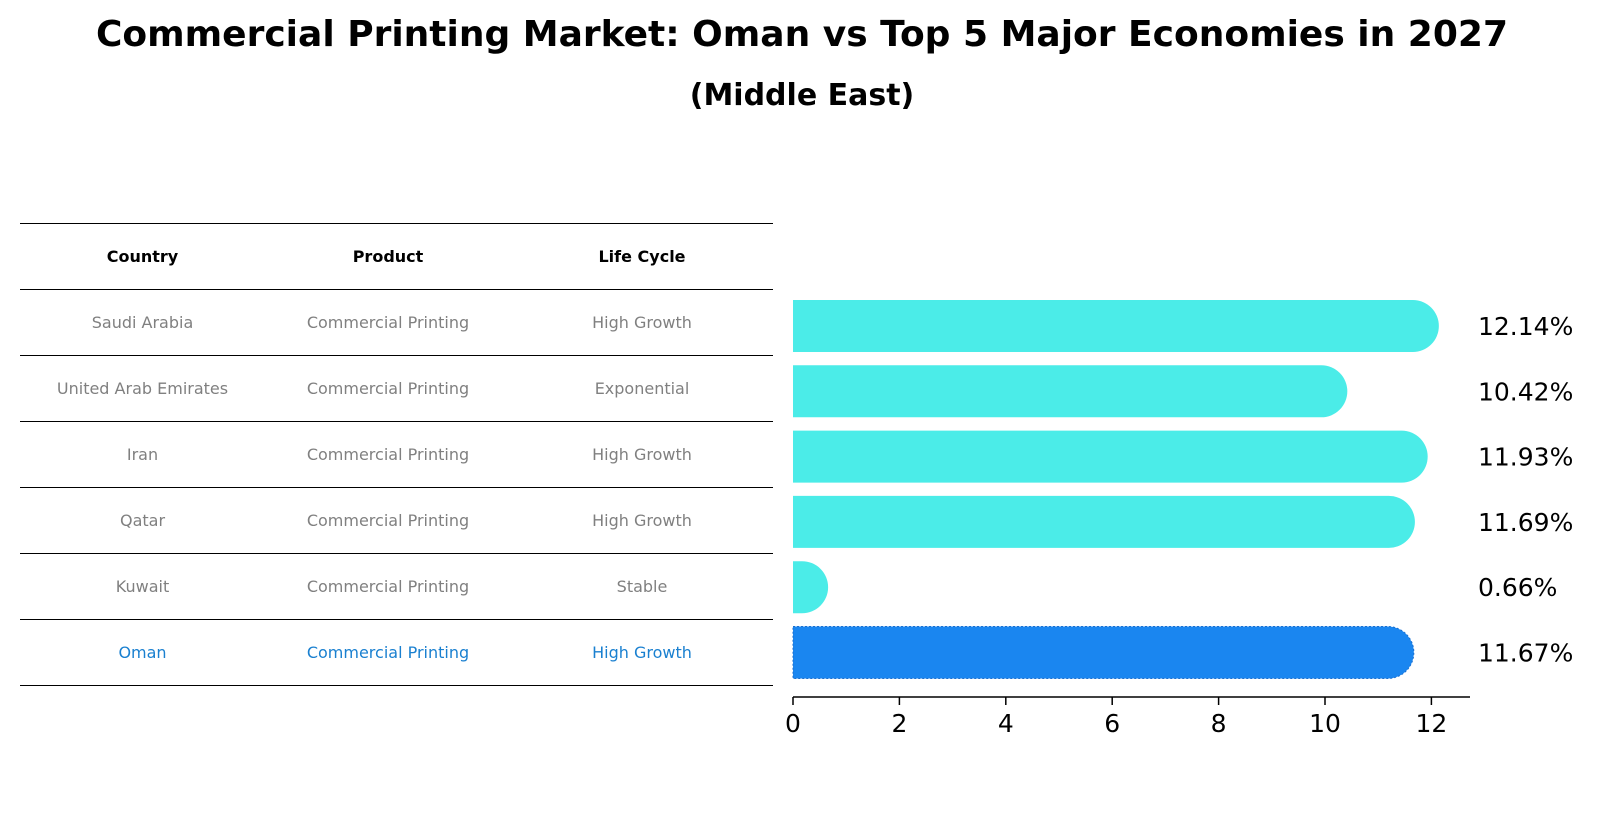 This screenshot has height=823, width=1604. Describe the element at coordinates (793, 723) in the screenshot. I see `x-tick-label: 0` at that location.